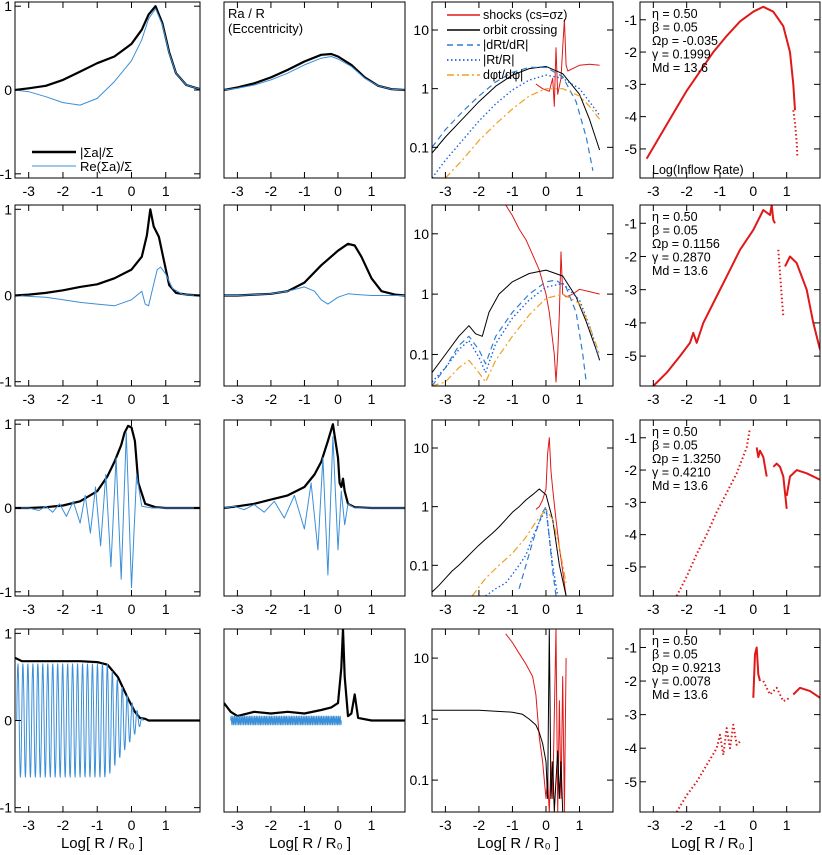  What do you see at coordinates (631, 715) in the screenshot?
I see `y-tick-label: -3` at bounding box center [631, 715].